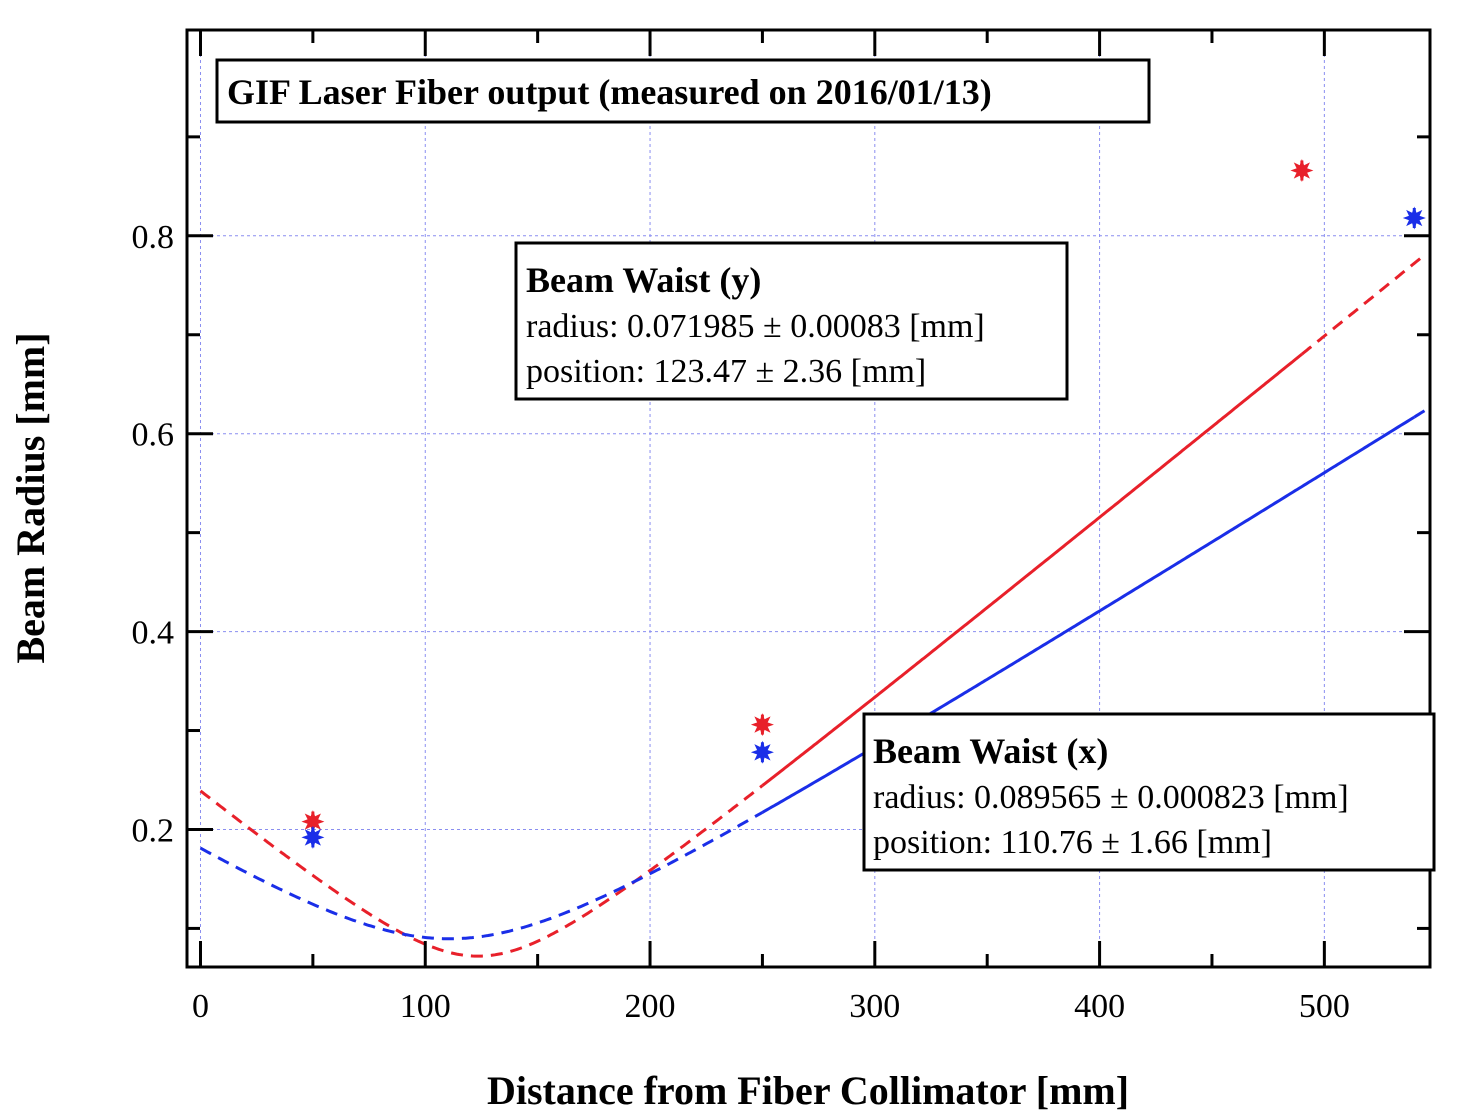 The height and width of the screenshot is (1114, 1458). Describe the element at coordinates (153, 633) in the screenshot. I see `y-tick-label: 0.4` at that location.